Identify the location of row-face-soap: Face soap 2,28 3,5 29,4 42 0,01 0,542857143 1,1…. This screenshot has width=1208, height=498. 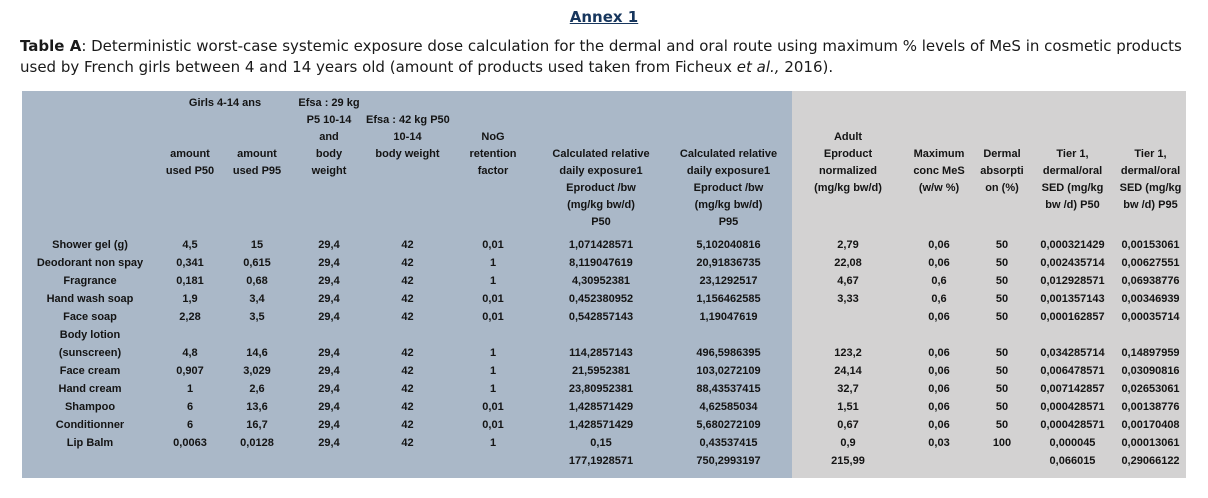
(604, 317).